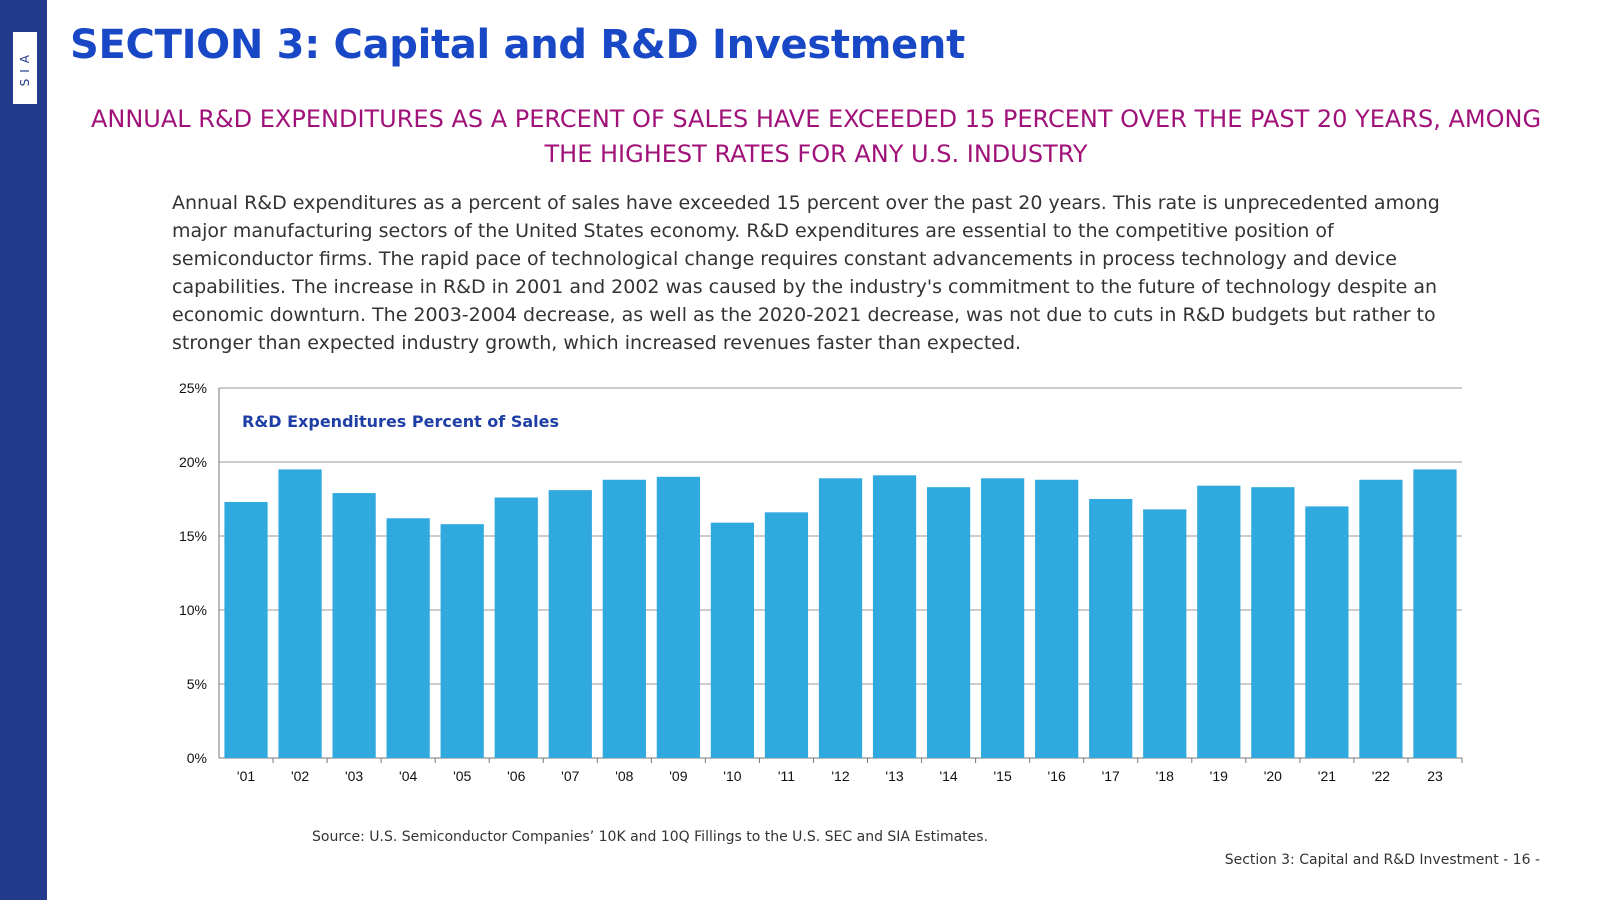 The width and height of the screenshot is (1600, 900). I want to click on x-tick-label: '21, so click(1327, 776).